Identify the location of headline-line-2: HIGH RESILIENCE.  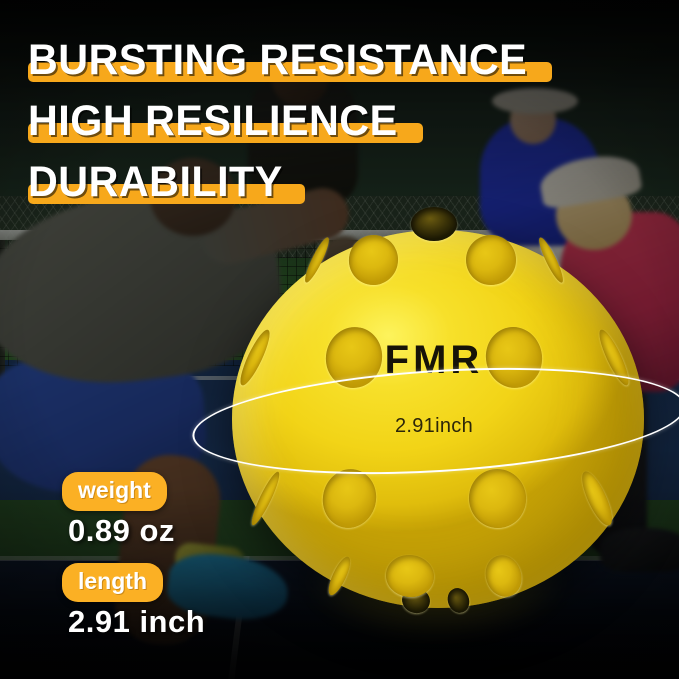
(338, 121).